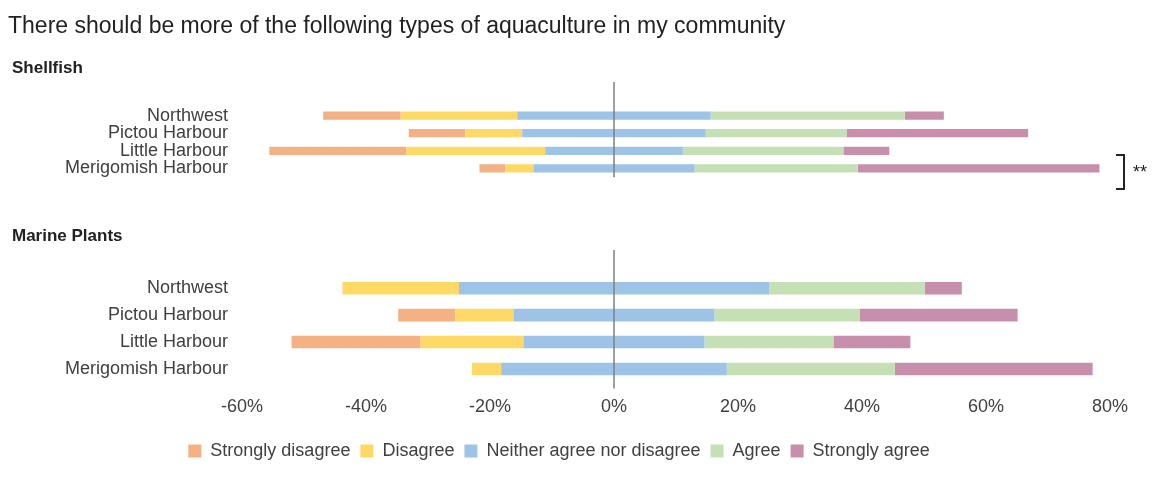 The image size is (1163, 484). I want to click on text: Marine Plants, so click(68, 236).